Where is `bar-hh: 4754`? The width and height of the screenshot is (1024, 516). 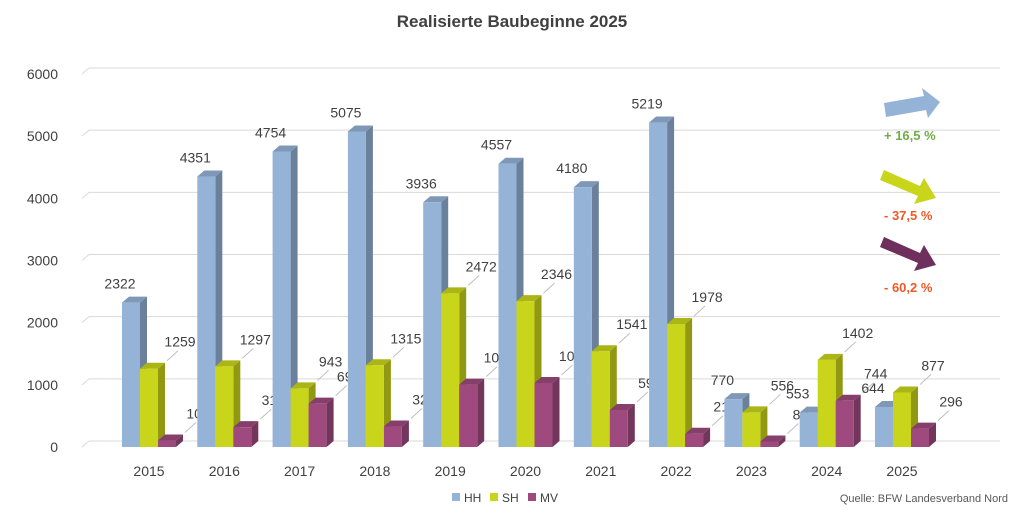
bar-hh: 4754 is located at coordinates (276, 286).